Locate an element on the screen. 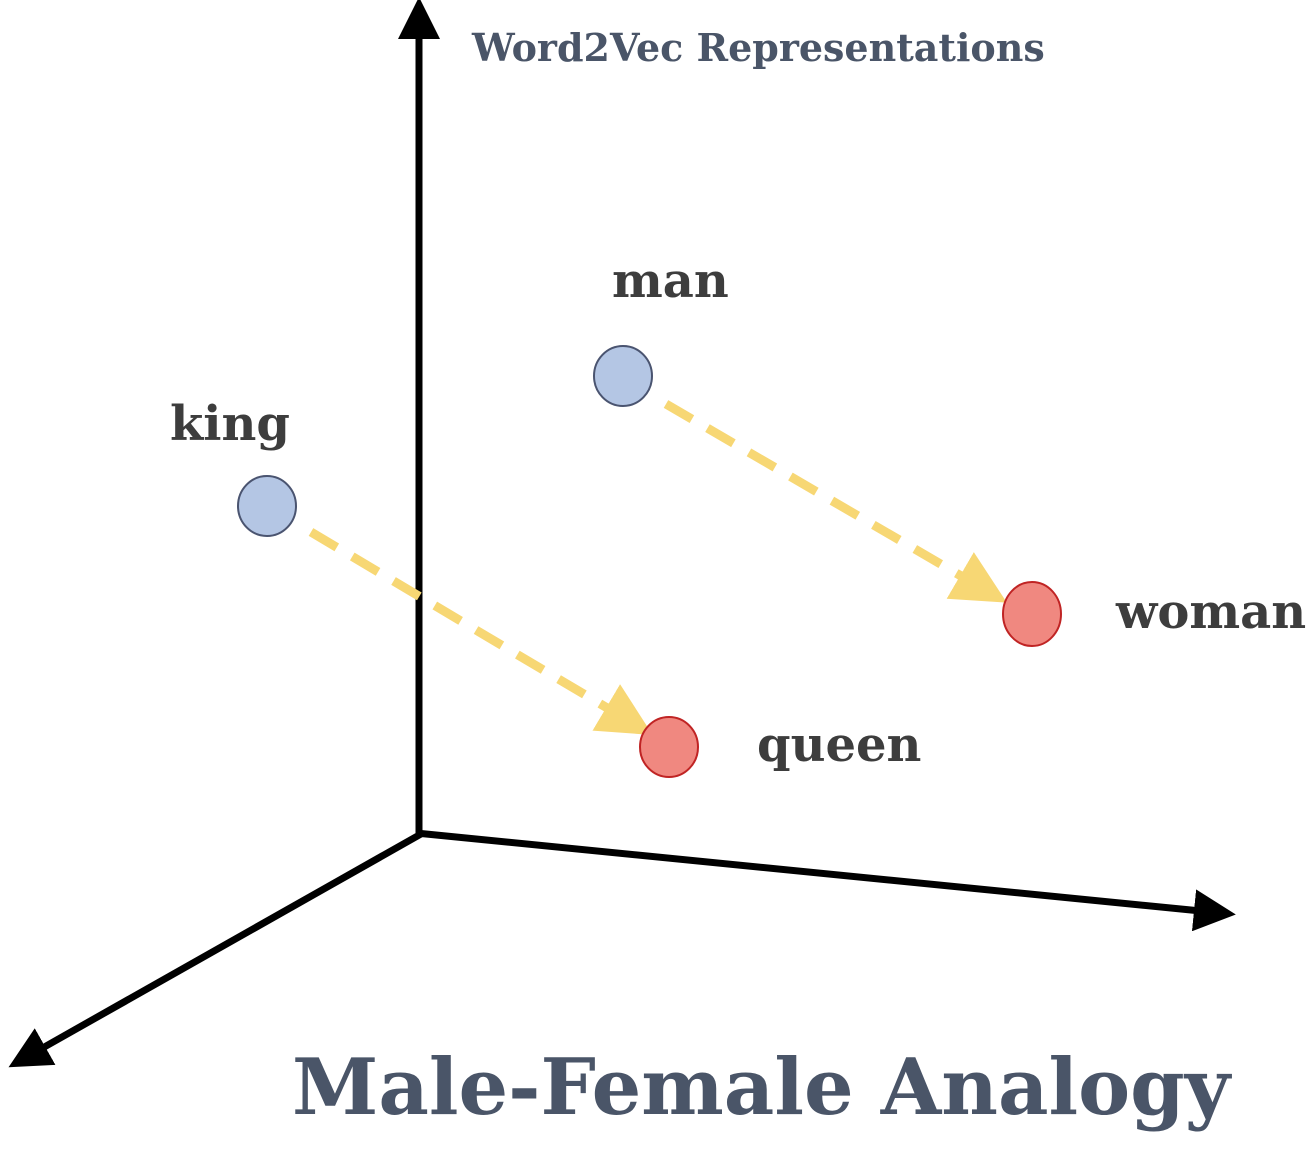  word-label-king: king is located at coordinates (230, 424).